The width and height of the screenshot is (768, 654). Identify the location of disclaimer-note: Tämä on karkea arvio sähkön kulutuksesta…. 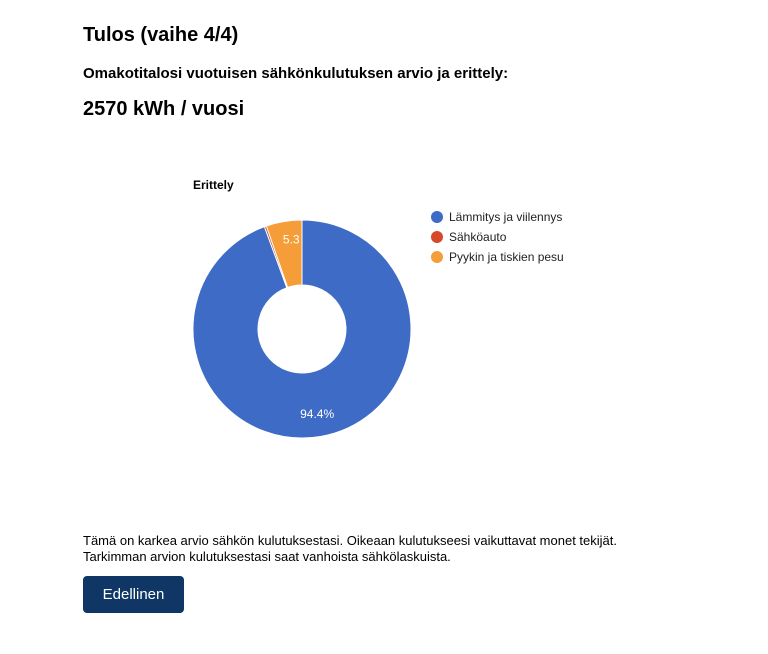
(393, 549).